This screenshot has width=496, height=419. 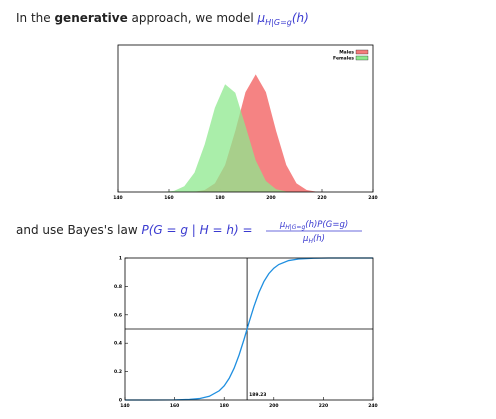 I want to click on legend-label: Females, so click(x=343, y=59).